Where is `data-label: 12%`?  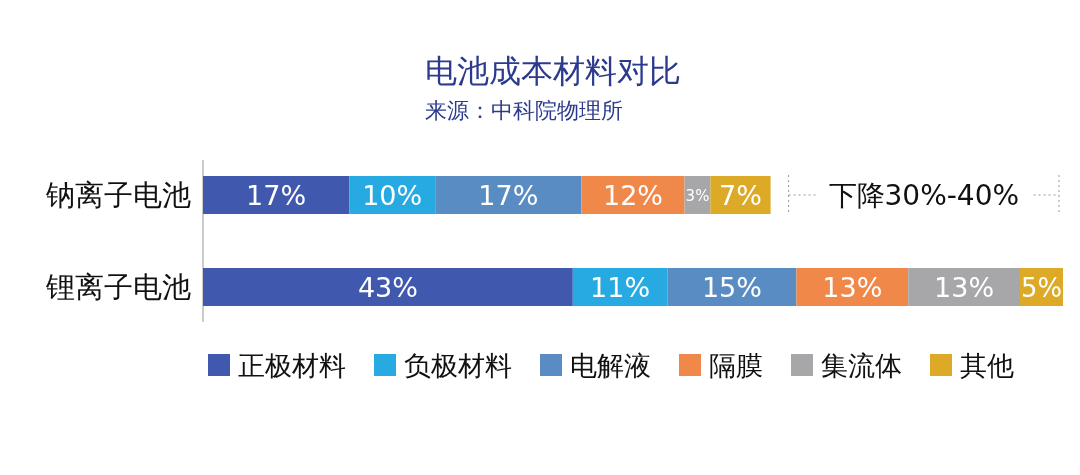 data-label: 12% is located at coordinates (633, 195).